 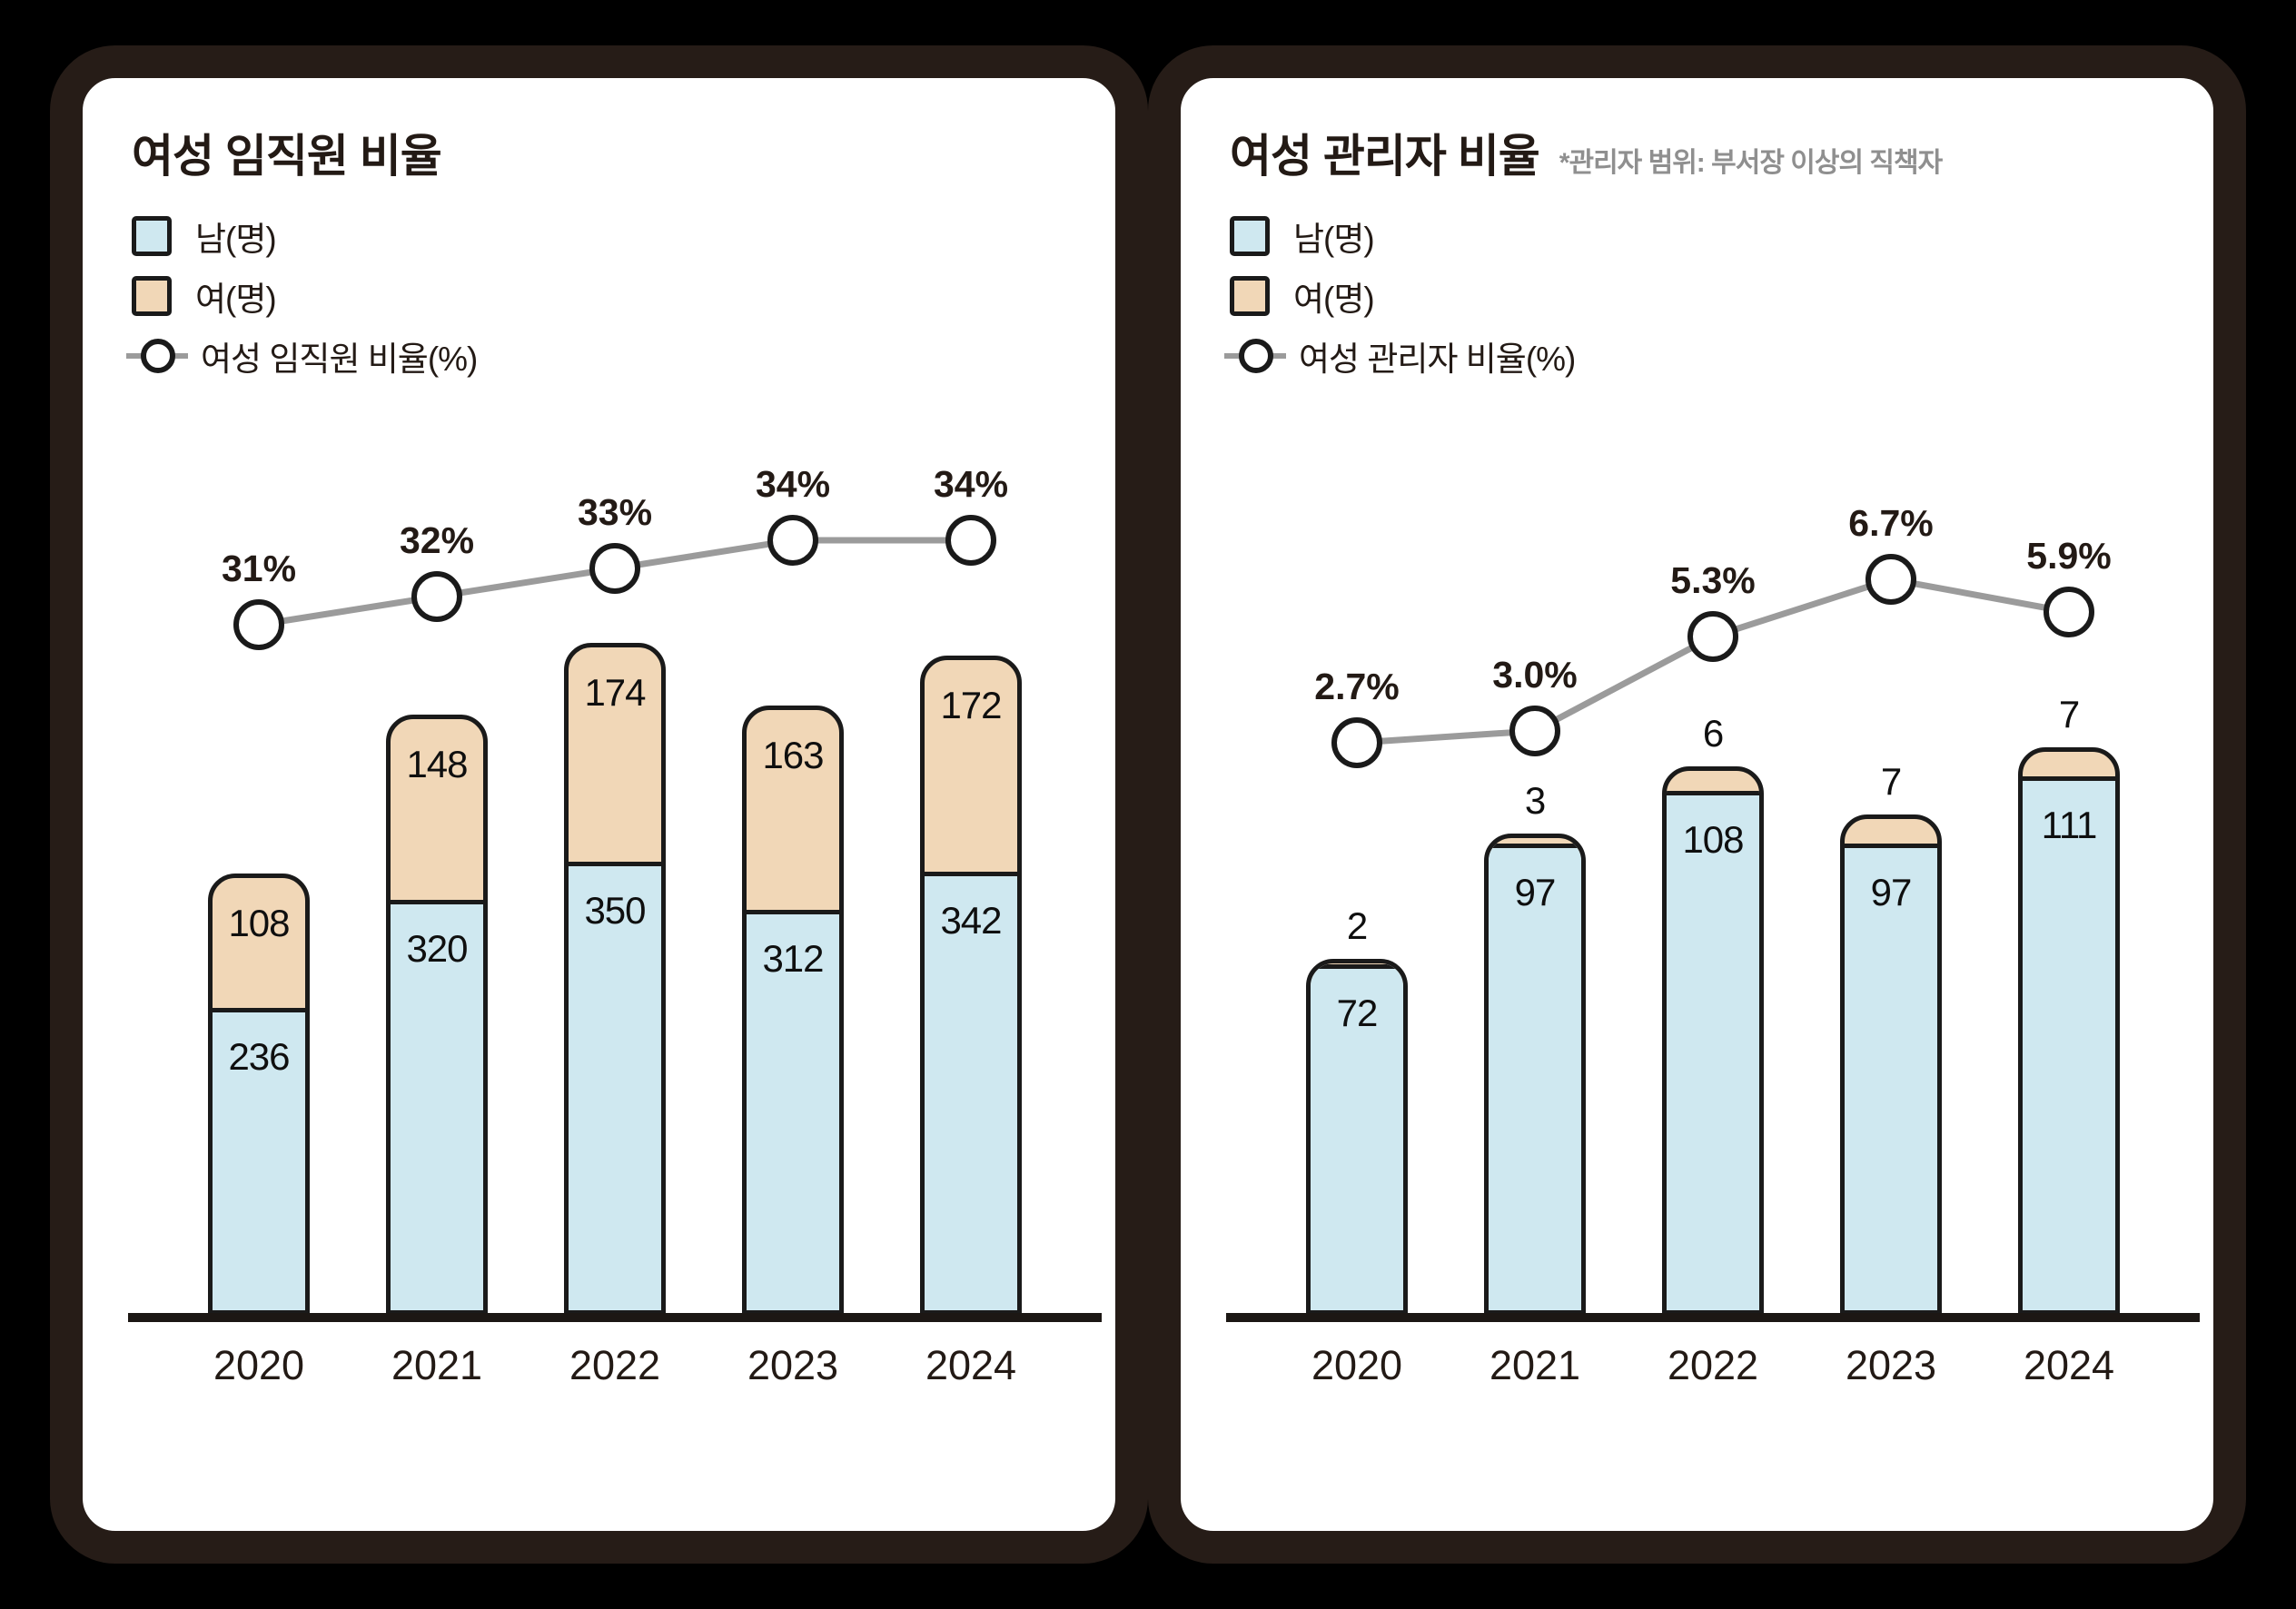 What do you see at coordinates (615, 692) in the screenshot?
I see `female-value-label: 174` at bounding box center [615, 692].